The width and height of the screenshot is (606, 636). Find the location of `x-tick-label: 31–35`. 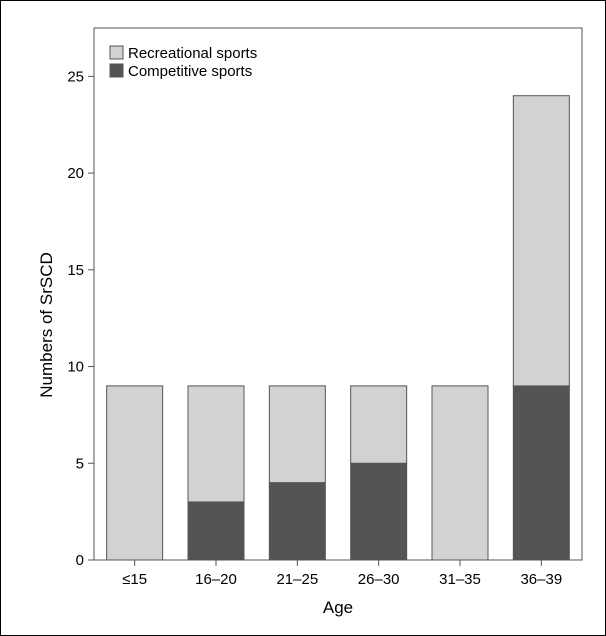

x-tick-label: 31–35 is located at coordinates (460, 579).